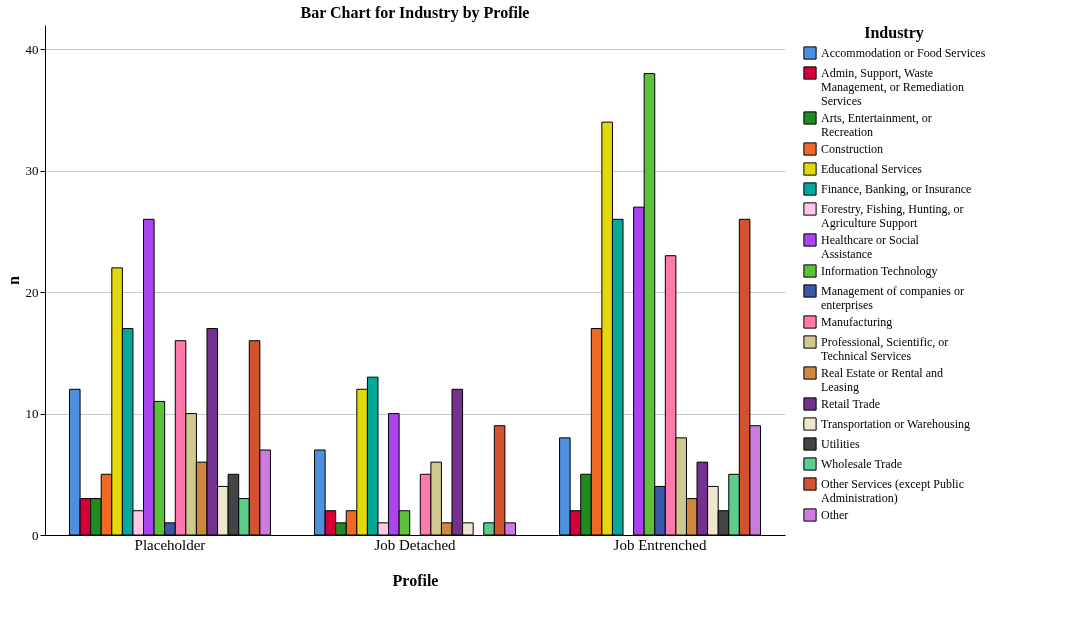 Image resolution: width=1086 pixels, height=639 pixels. What do you see at coordinates (882, 380) in the screenshot?
I see `legend-label: Real Estate or Rental and Leasing` at bounding box center [882, 380].